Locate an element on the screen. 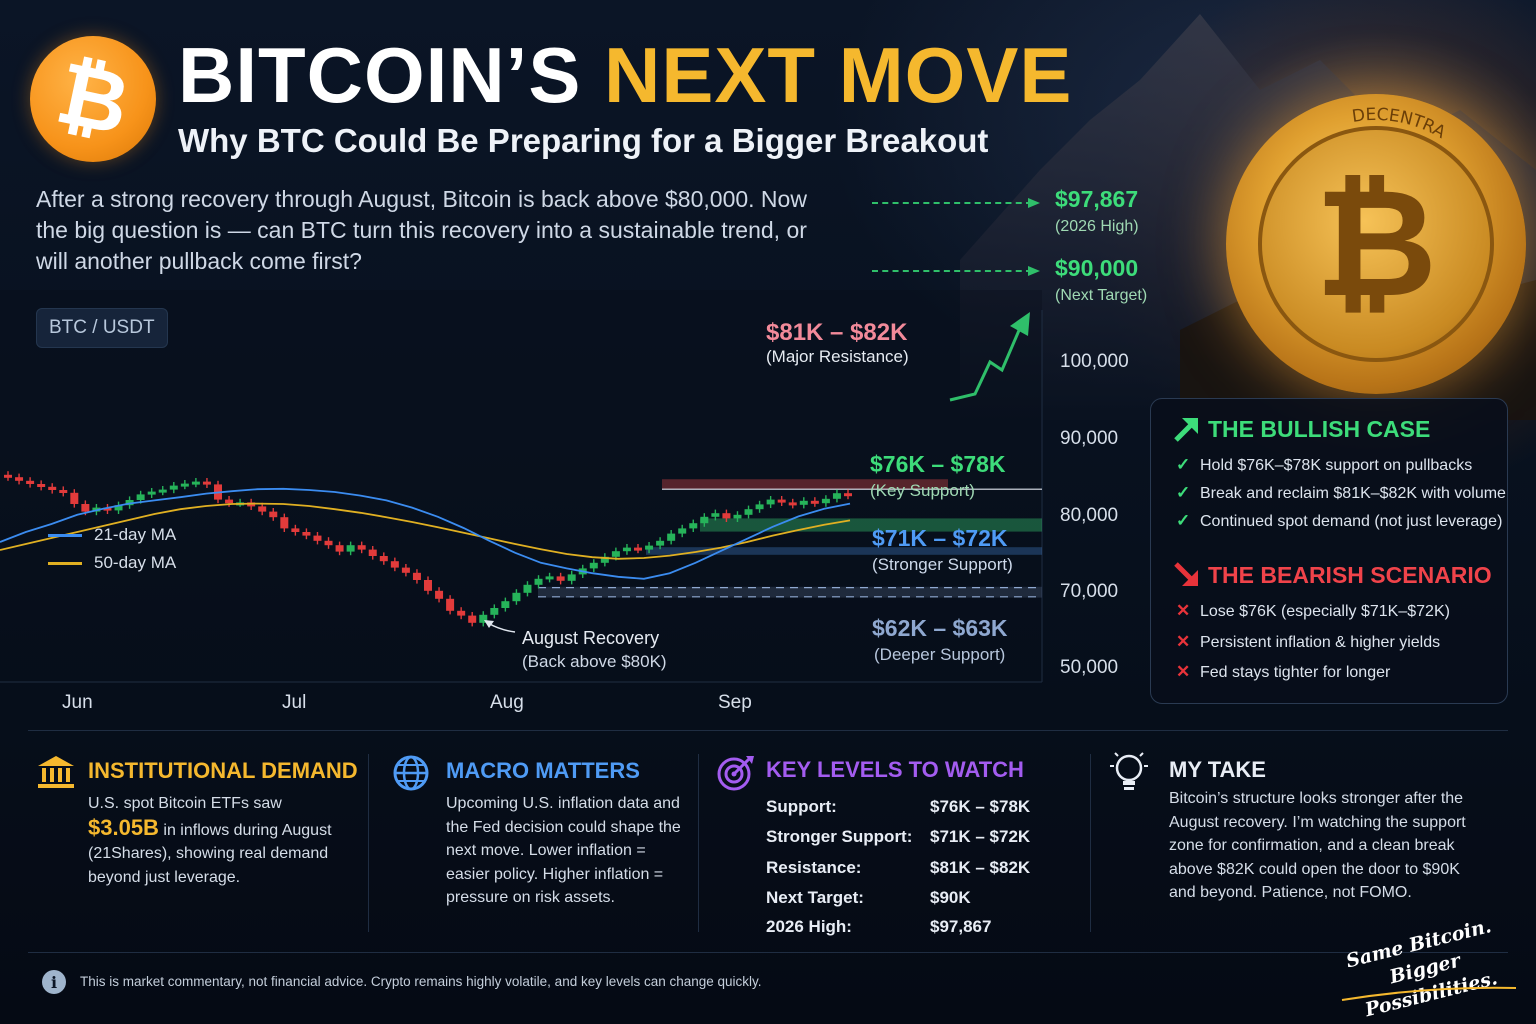  zone-resistance is located at coordinates (805, 484).